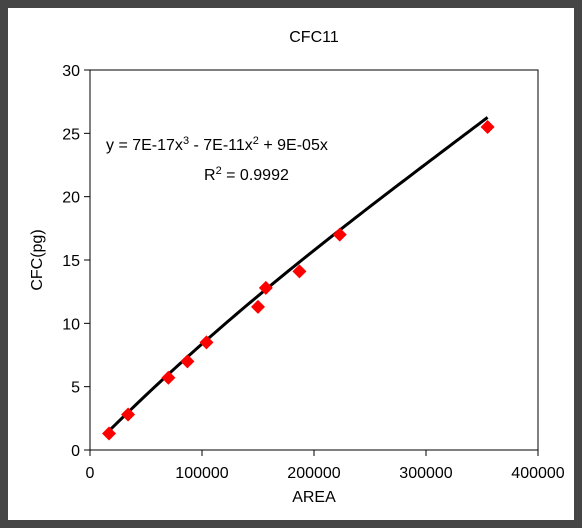 The image size is (582, 528). I want to click on r-squared-value: = 0.9992, so click(255, 175).